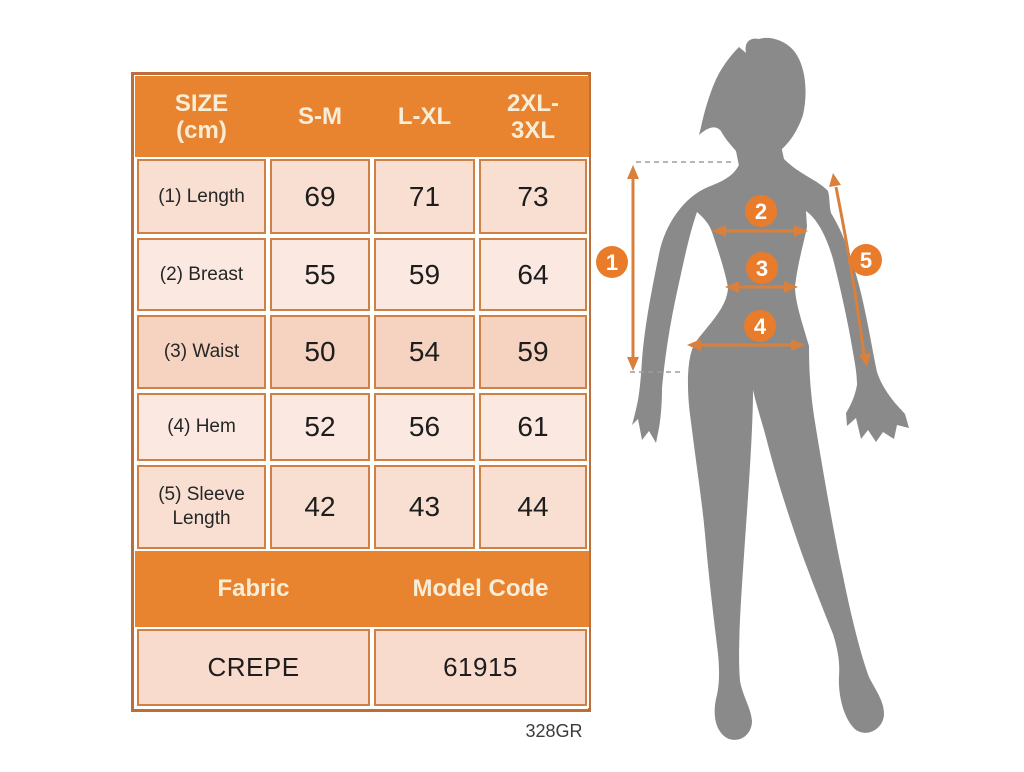  What do you see at coordinates (533, 116) in the screenshot?
I see `header-2xl-3xl: 2XL- 3XL` at bounding box center [533, 116].